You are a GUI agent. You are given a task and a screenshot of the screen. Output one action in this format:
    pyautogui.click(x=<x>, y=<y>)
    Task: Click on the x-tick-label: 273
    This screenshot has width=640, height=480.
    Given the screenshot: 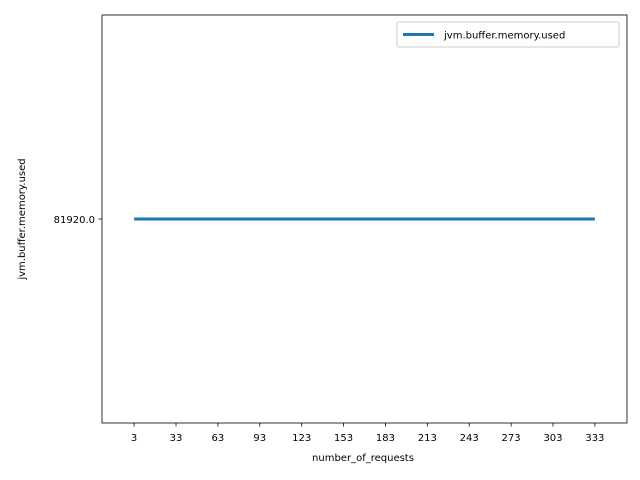 What is the action you would take?
    pyautogui.click(x=511, y=438)
    